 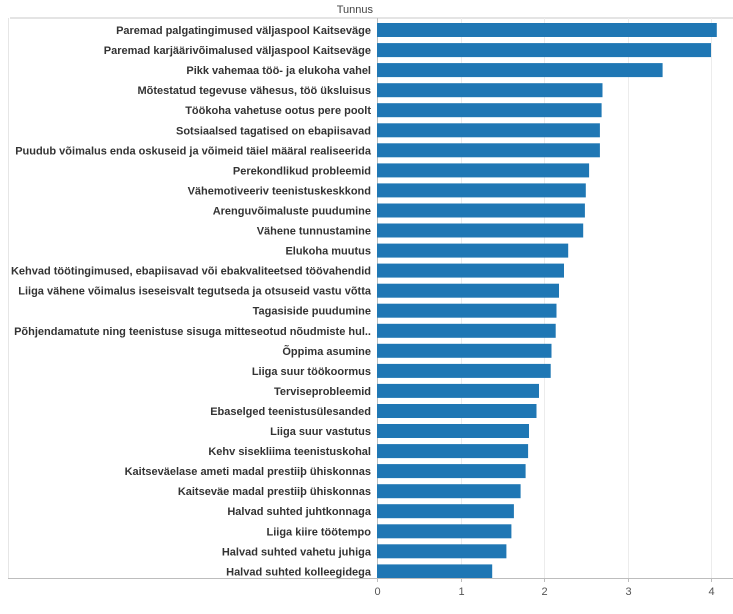 What do you see at coordinates (278, 111) in the screenshot?
I see `category-label: Töökoha vahetuse ootus pere poolt` at bounding box center [278, 111].